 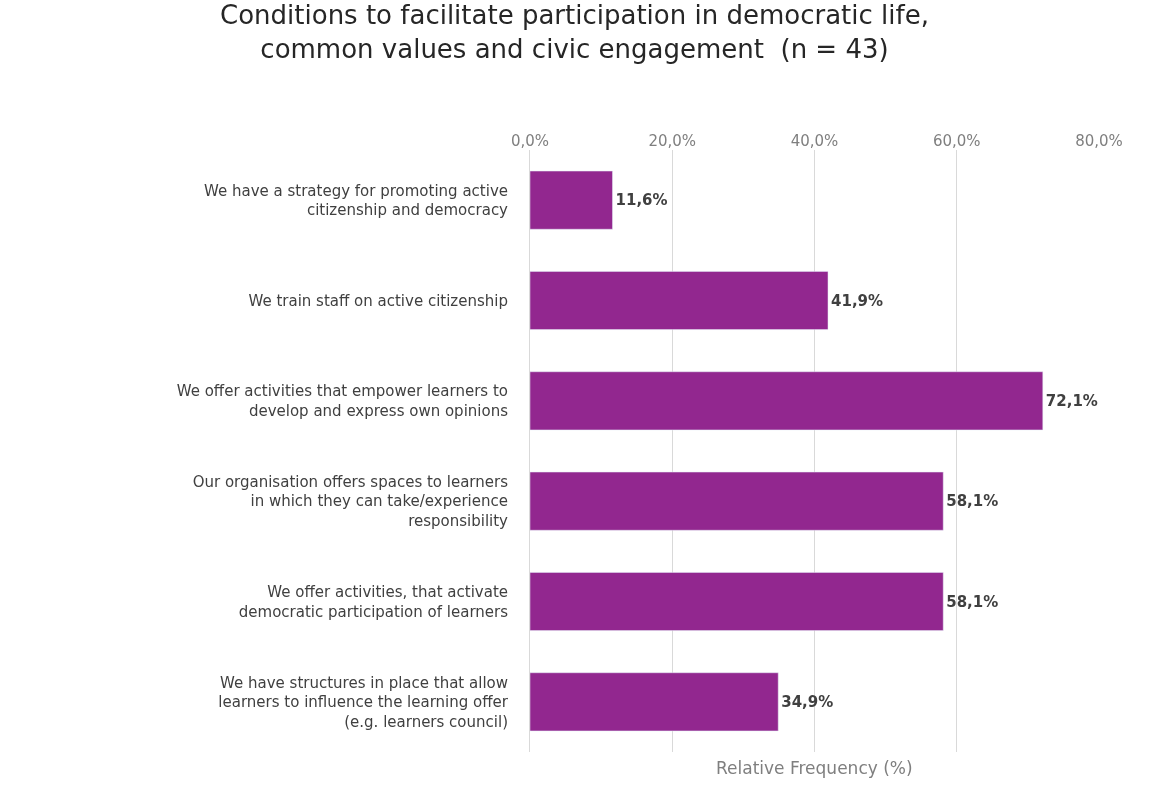 What do you see at coordinates (1099, 141) in the screenshot?
I see `x-tick-label: 80,0%` at bounding box center [1099, 141].